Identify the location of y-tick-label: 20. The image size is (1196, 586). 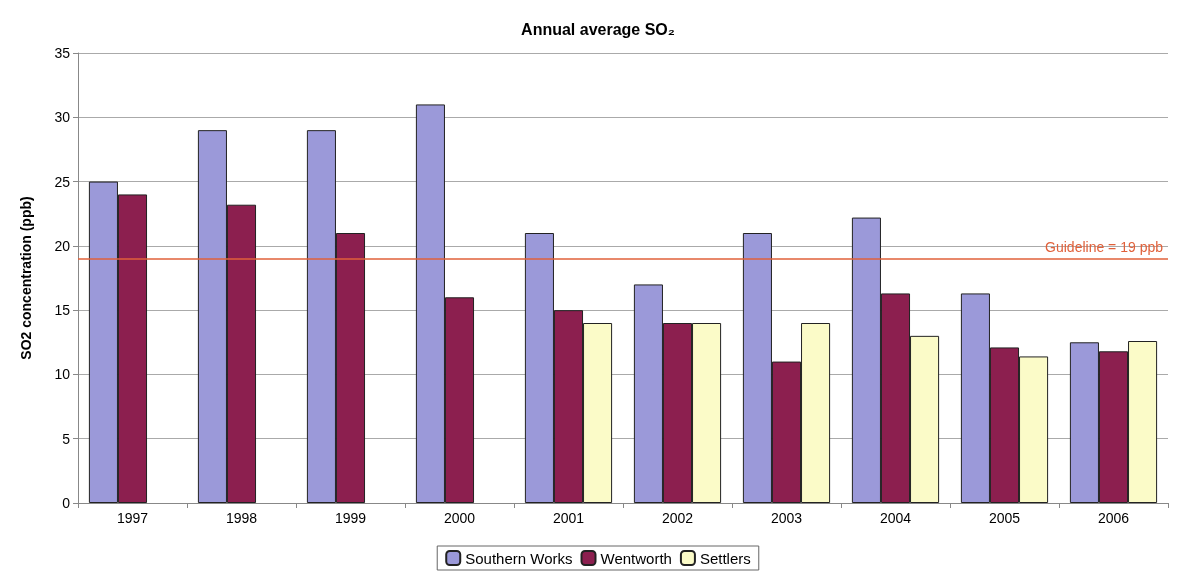
(62, 245).